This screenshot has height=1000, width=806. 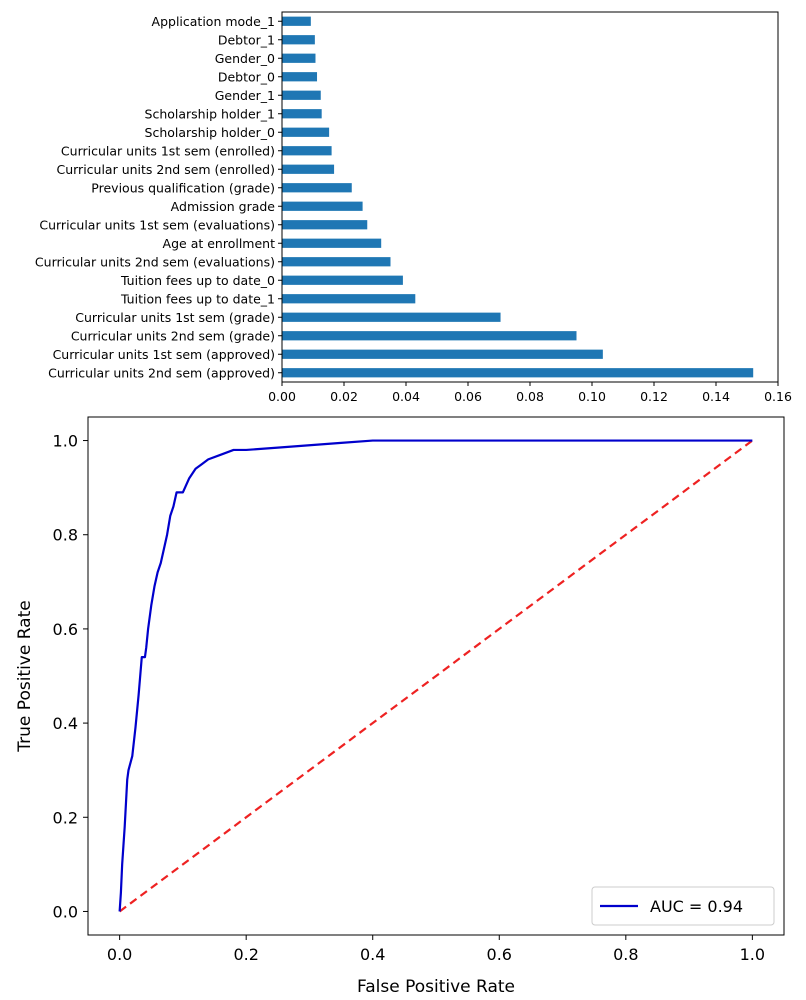 I want to click on x-tick-label: 0.6, so click(x=499, y=954).